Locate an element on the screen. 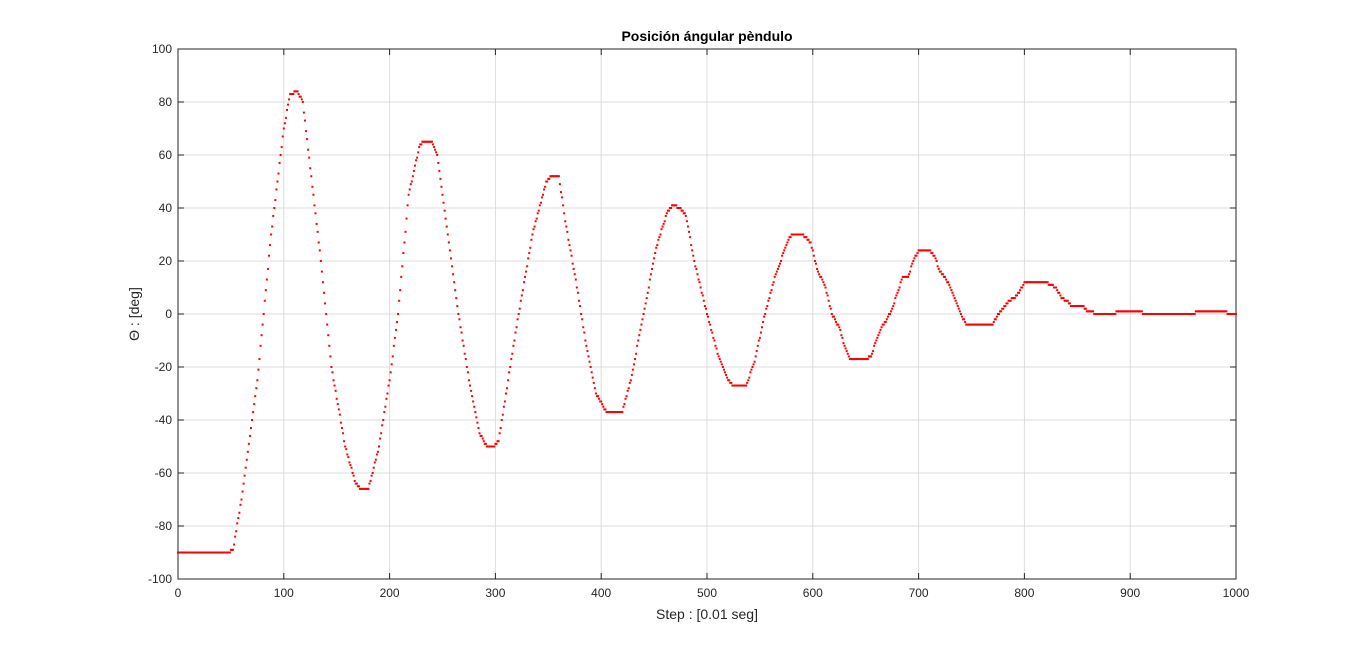 The height and width of the screenshot is (656, 1366). y-tick-label: 20 is located at coordinates (166, 261).